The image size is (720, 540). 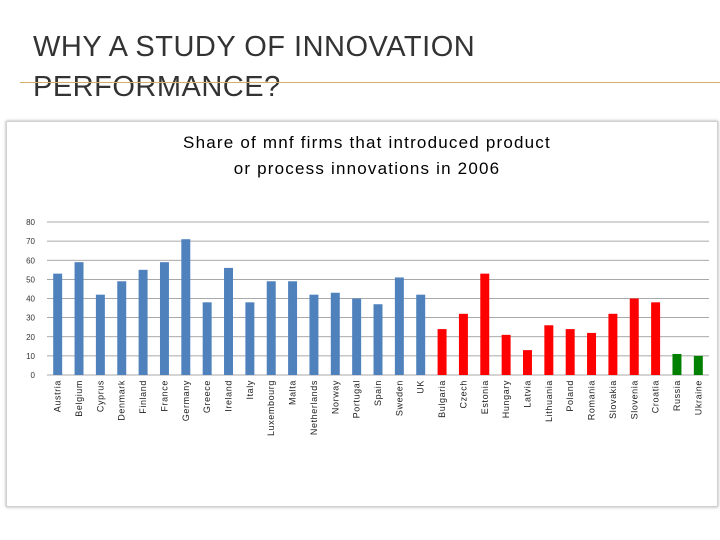 I want to click on title-divider, so click(x=370, y=82).